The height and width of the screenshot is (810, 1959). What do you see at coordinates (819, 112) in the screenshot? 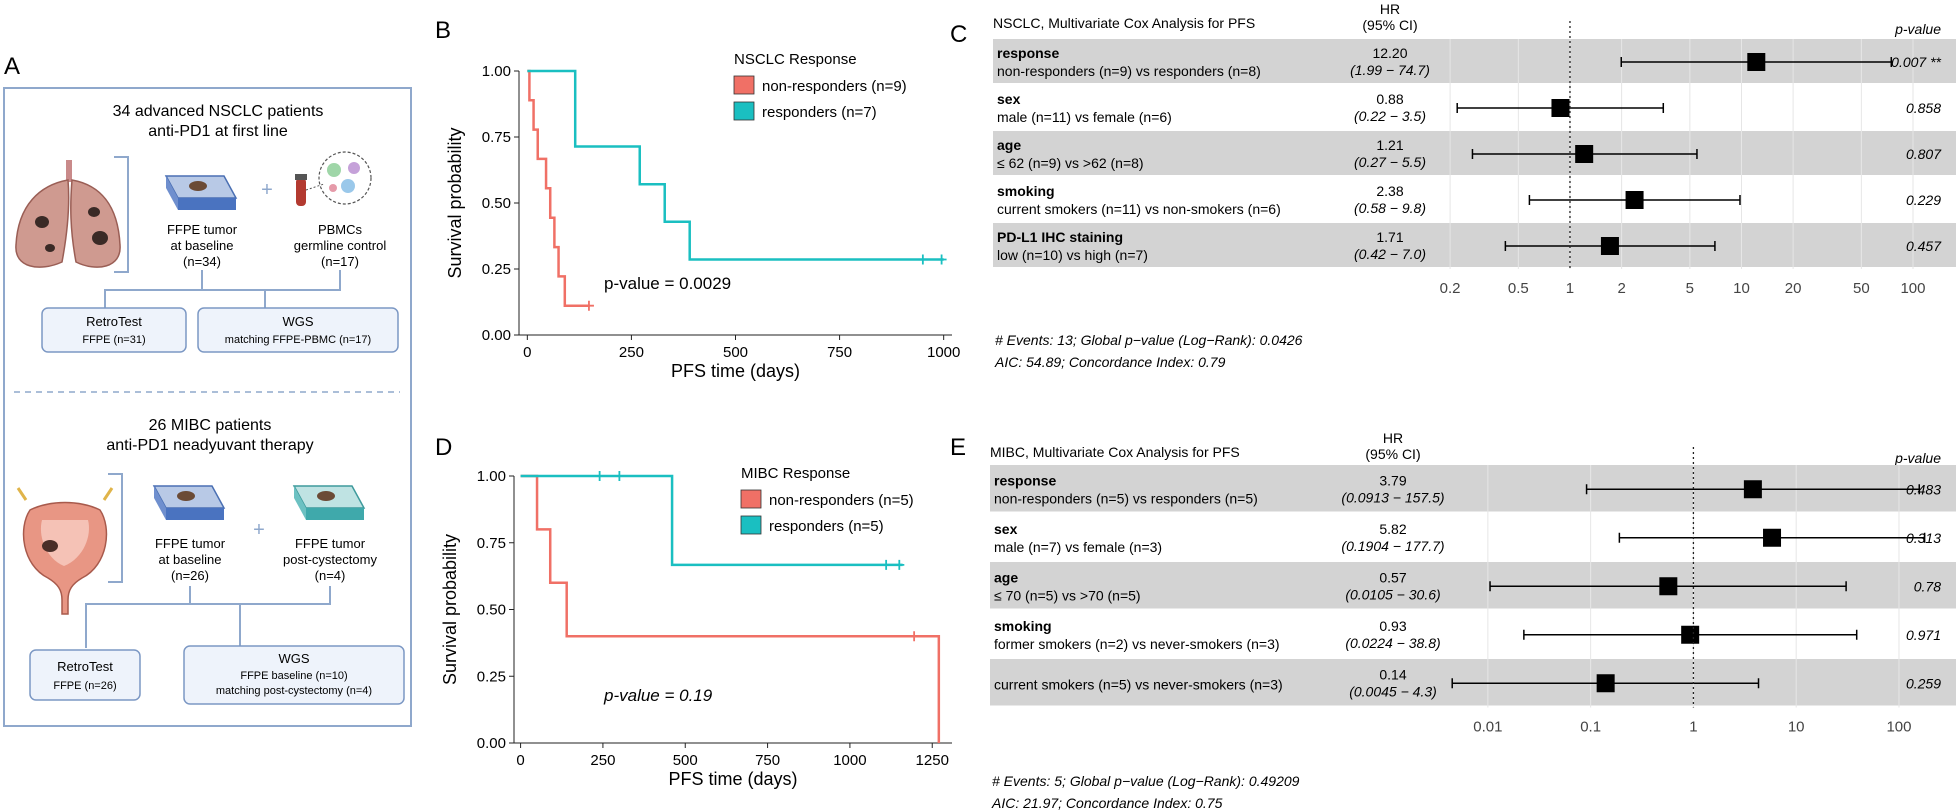
I see `legend-label: responders (n=7)` at bounding box center [819, 112].